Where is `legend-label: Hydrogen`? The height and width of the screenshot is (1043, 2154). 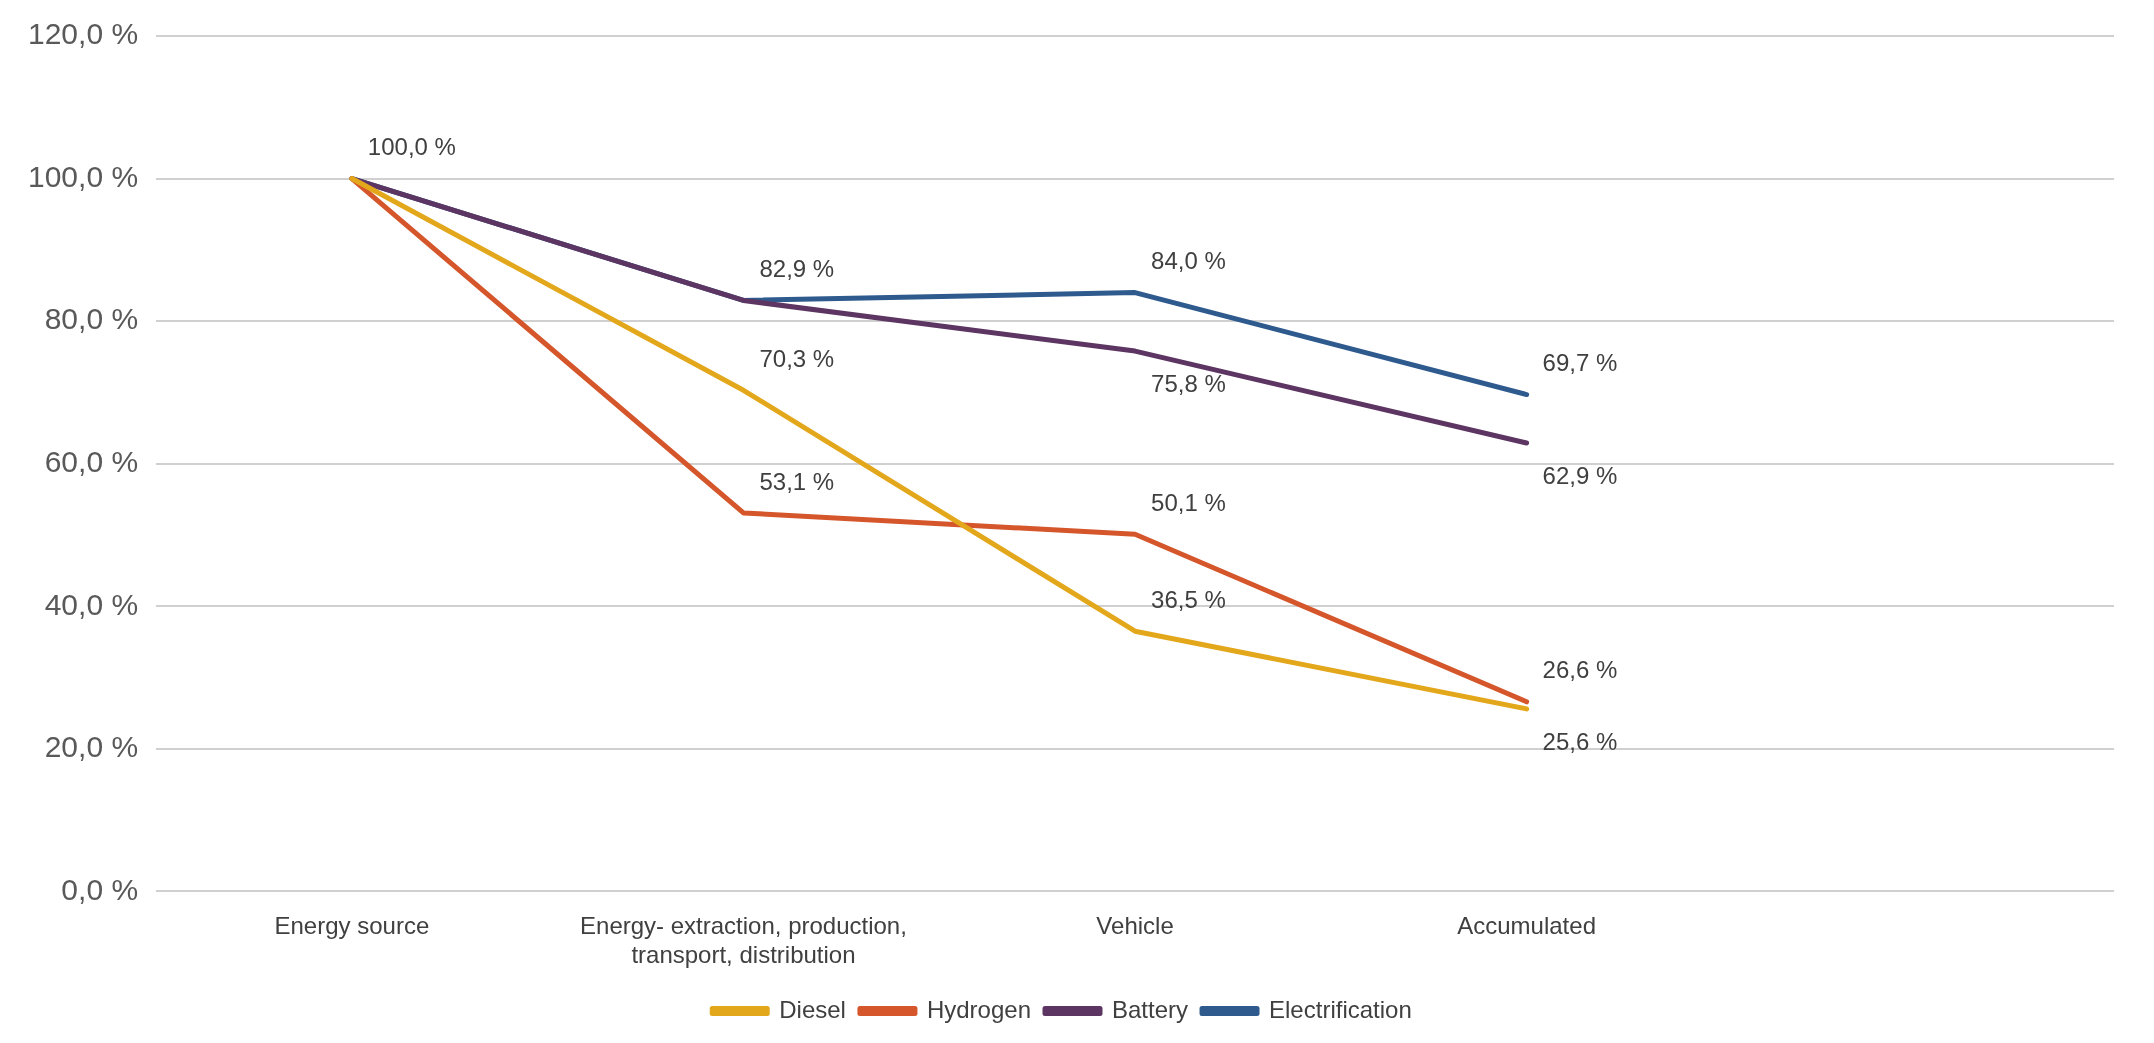 legend-label: Hydrogen is located at coordinates (978, 1009).